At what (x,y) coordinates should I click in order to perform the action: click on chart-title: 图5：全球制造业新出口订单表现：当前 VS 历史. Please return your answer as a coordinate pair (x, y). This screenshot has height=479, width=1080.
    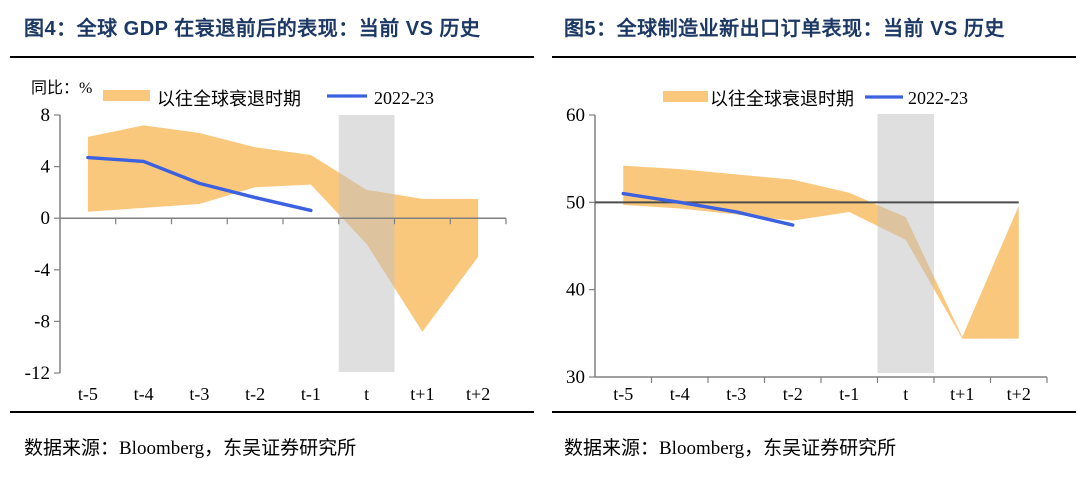
    Looking at the image, I should click on (784, 29).